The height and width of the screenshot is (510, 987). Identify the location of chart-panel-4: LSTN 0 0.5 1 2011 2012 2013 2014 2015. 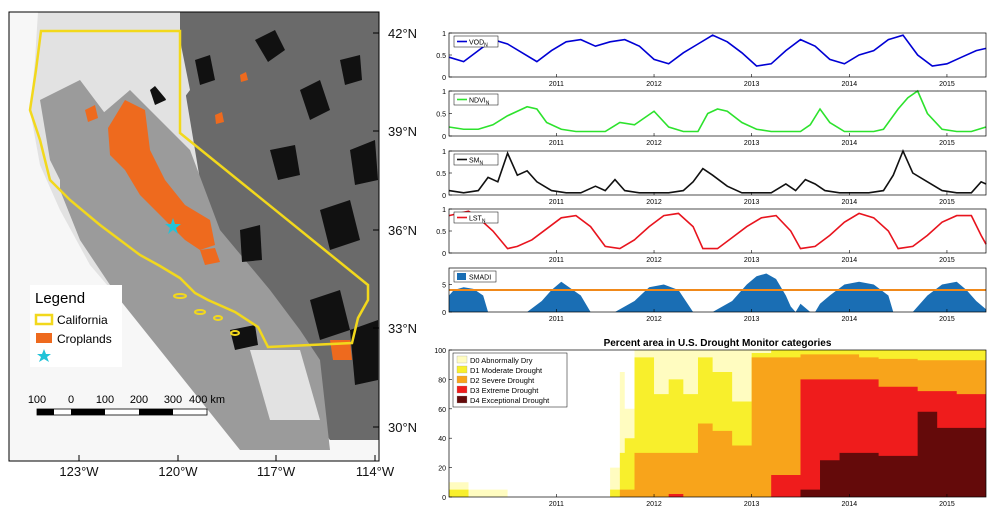
(711, 235).